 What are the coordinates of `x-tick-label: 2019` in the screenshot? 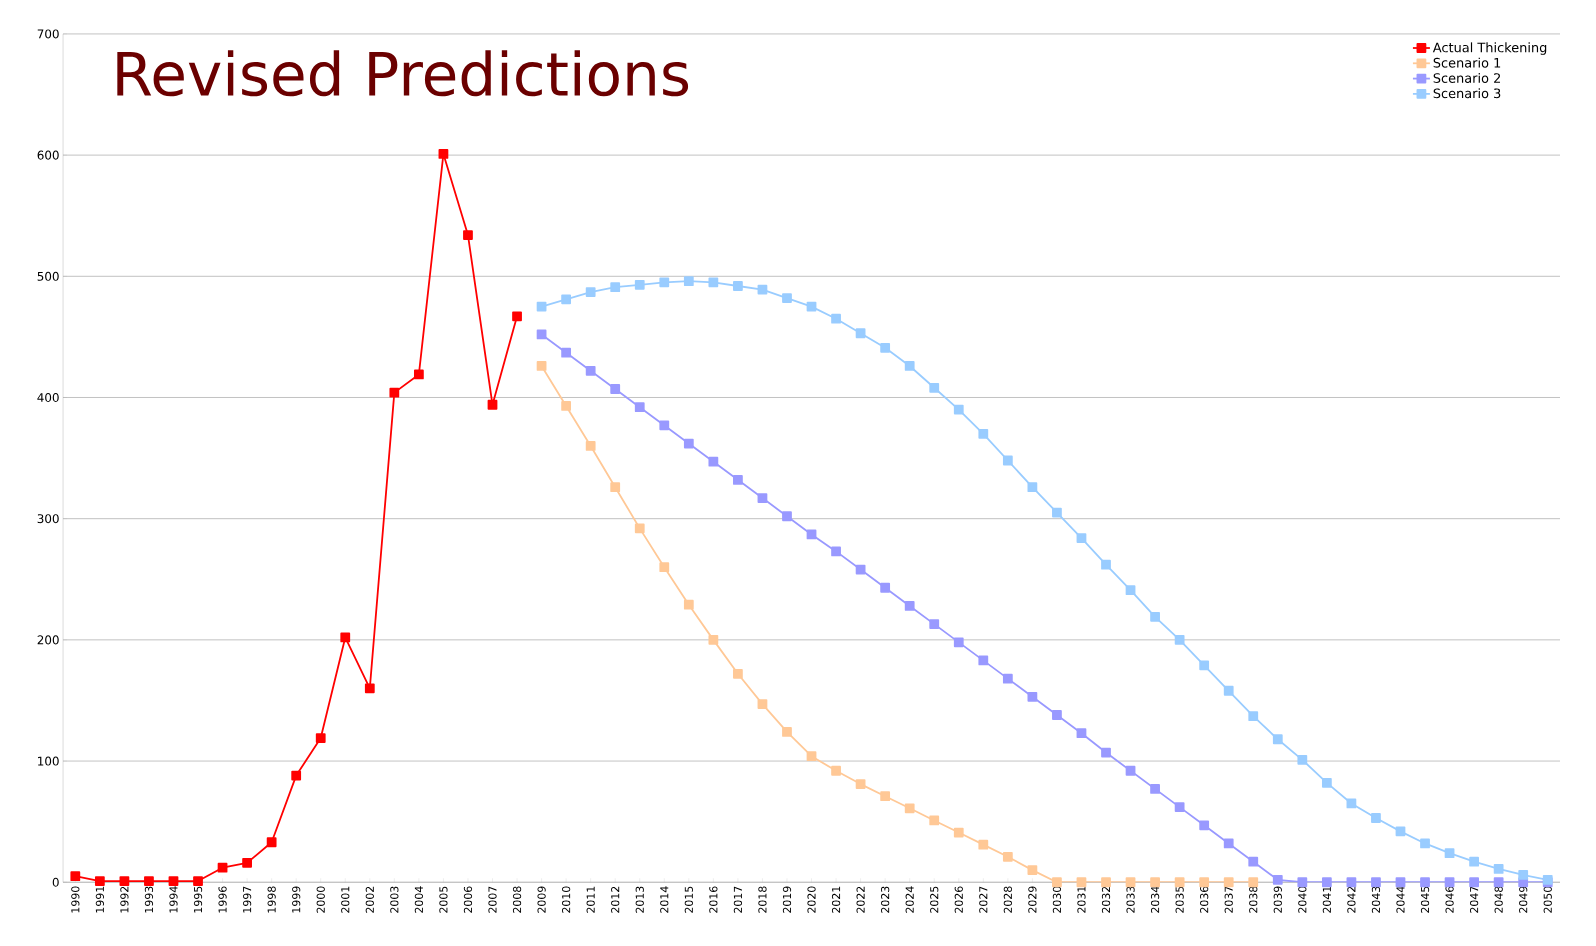 It's located at (787, 899).